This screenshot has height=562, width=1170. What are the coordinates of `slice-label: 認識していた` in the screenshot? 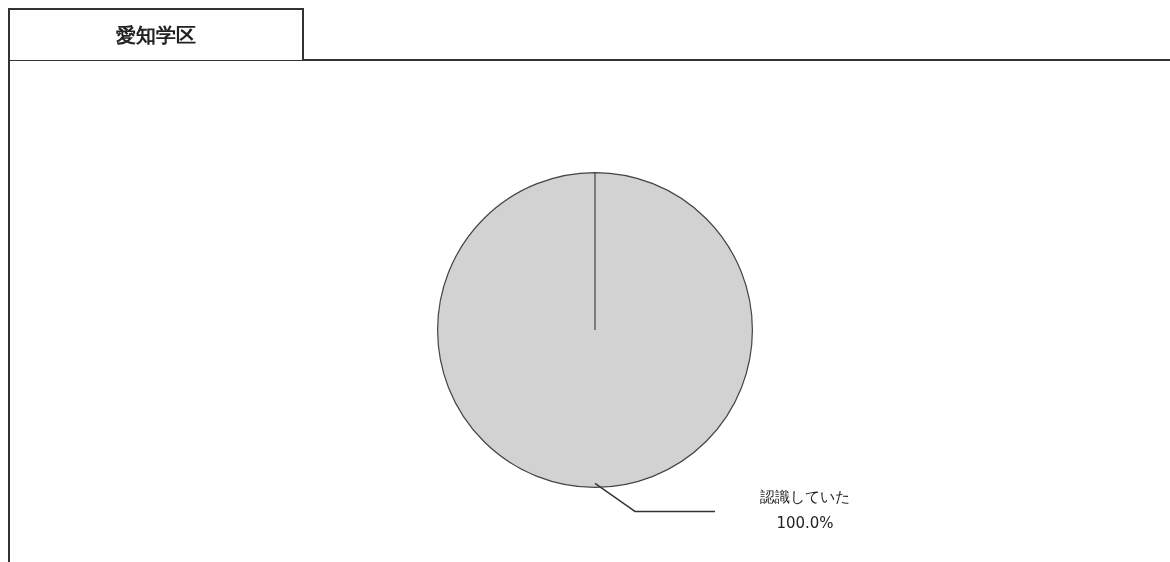 It's located at (805, 497).